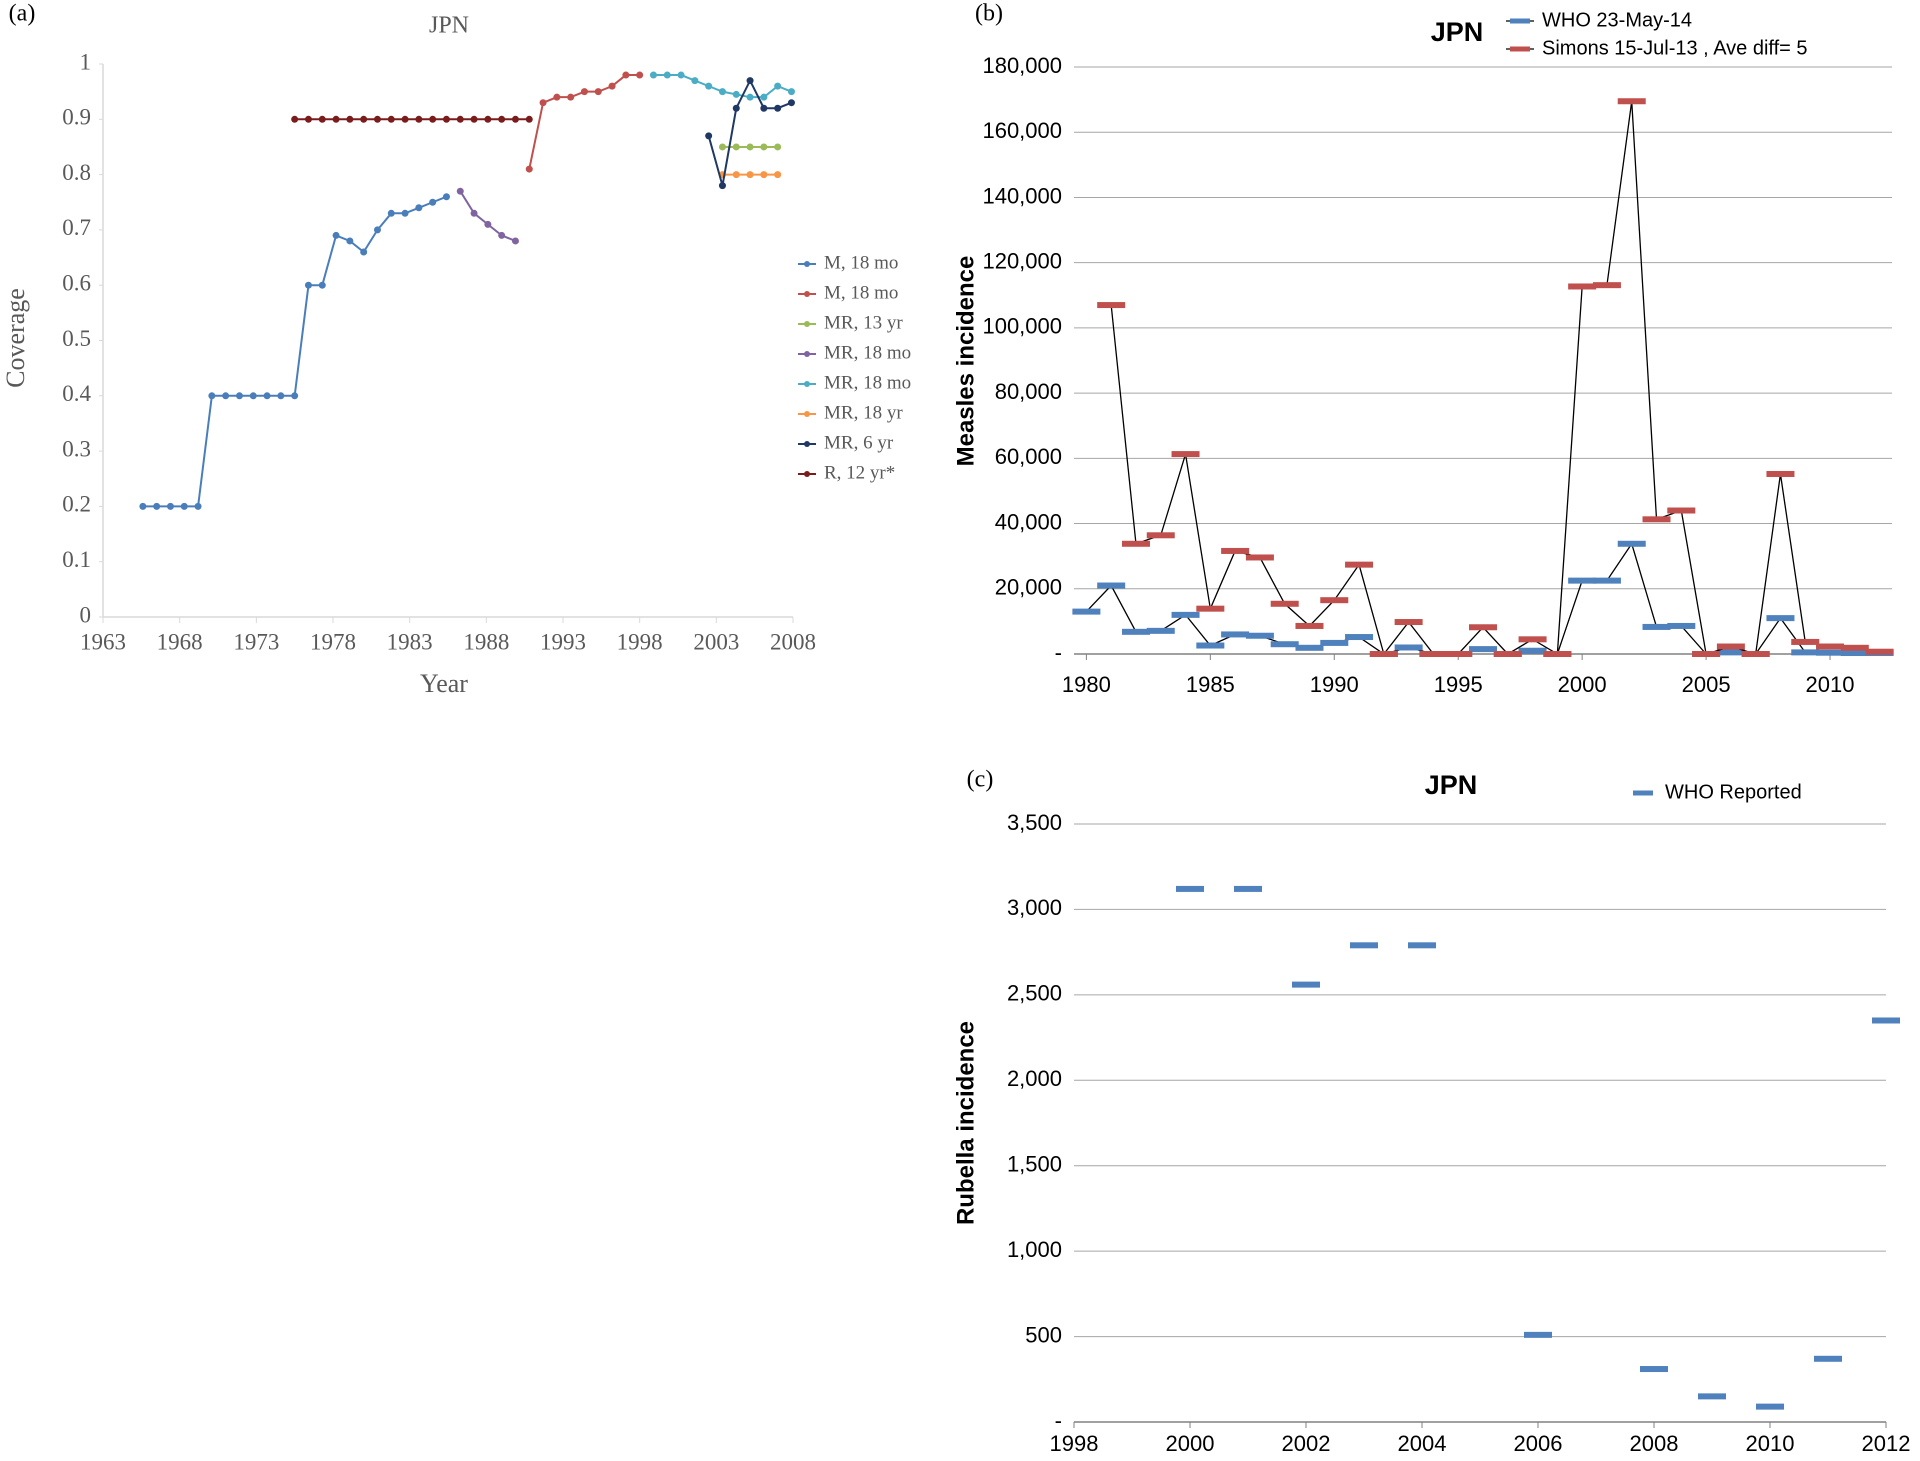  I want to click on x-axis-label: Year, so click(444, 683).